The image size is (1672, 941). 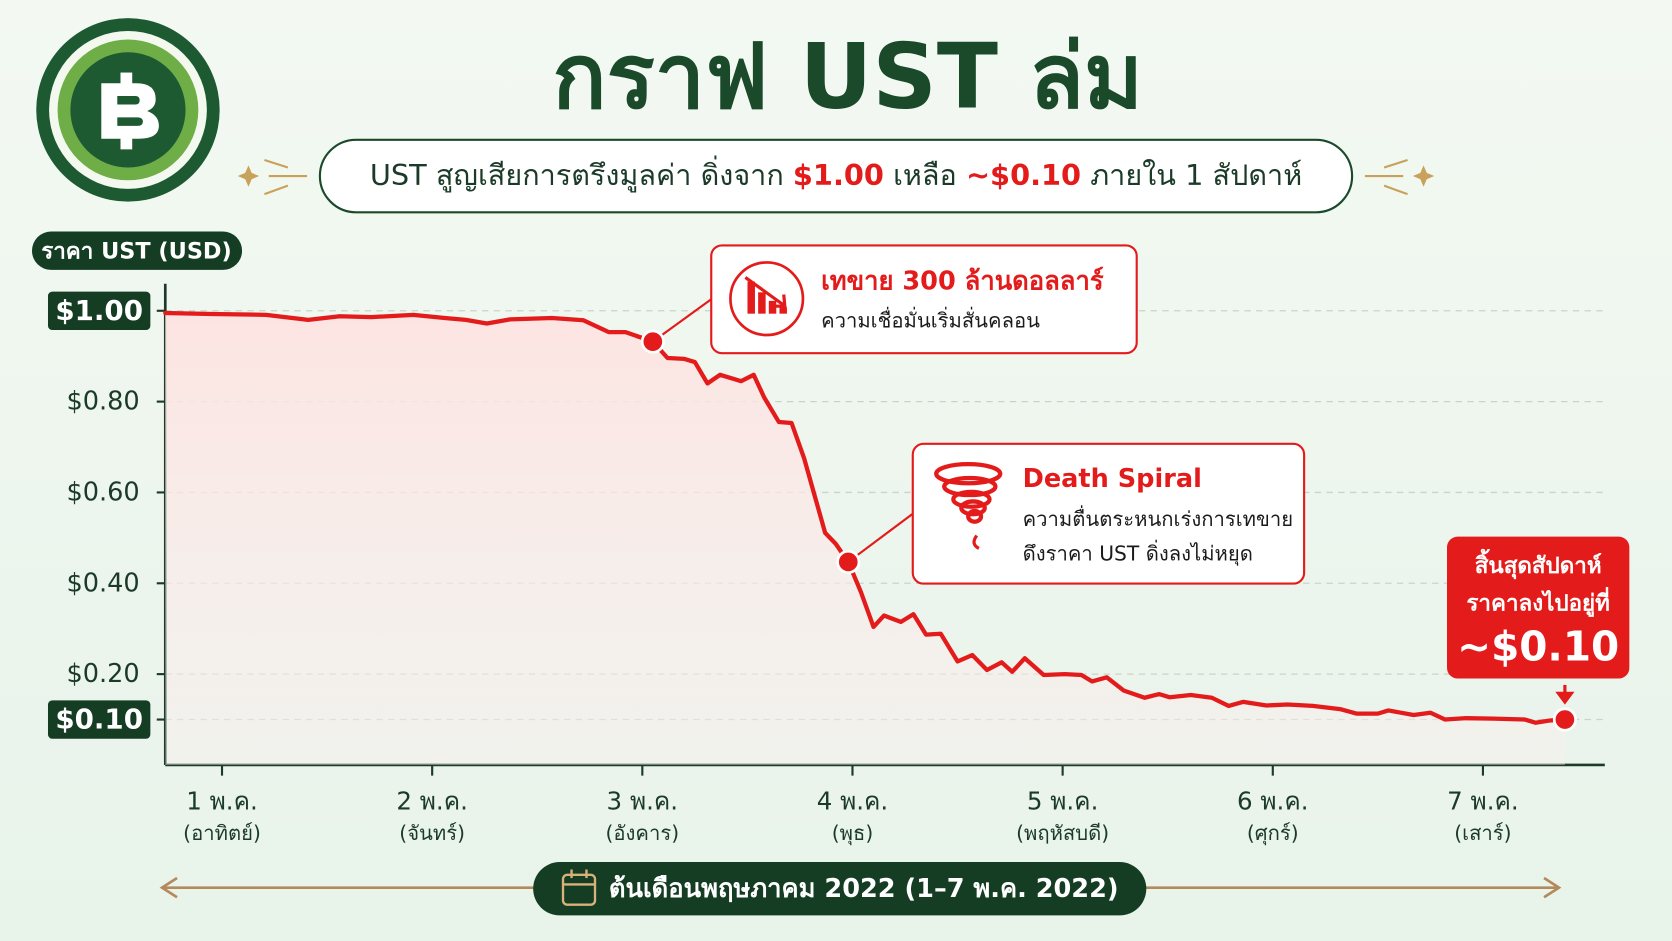 What do you see at coordinates (1537, 601) in the screenshot?
I see `callout-text: ราคาลงไปอยู่ที่` at bounding box center [1537, 601].